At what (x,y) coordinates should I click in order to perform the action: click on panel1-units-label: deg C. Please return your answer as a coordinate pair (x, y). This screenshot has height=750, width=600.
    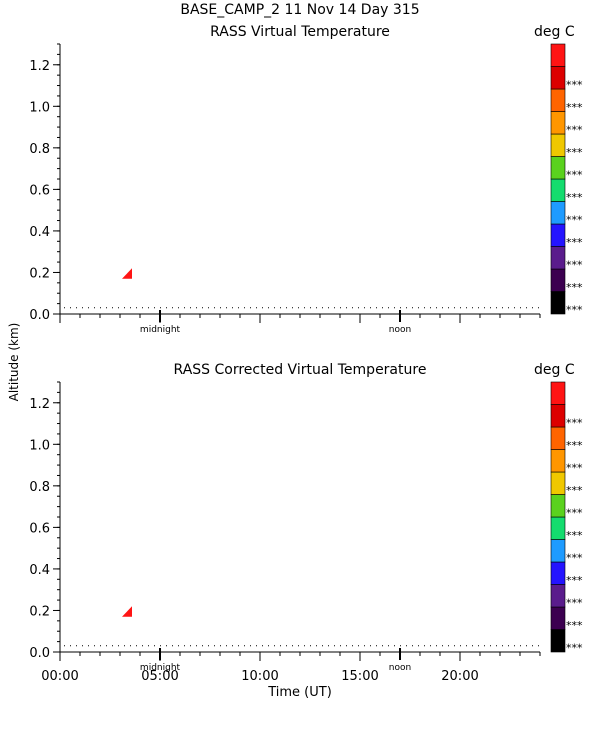
    Looking at the image, I should click on (554, 32).